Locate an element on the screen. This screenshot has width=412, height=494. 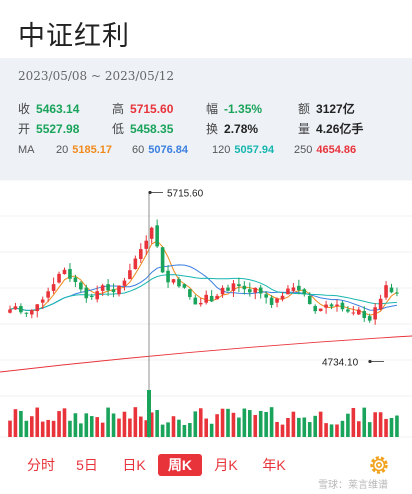
low-label: 4734.10 is located at coordinates (340, 362).